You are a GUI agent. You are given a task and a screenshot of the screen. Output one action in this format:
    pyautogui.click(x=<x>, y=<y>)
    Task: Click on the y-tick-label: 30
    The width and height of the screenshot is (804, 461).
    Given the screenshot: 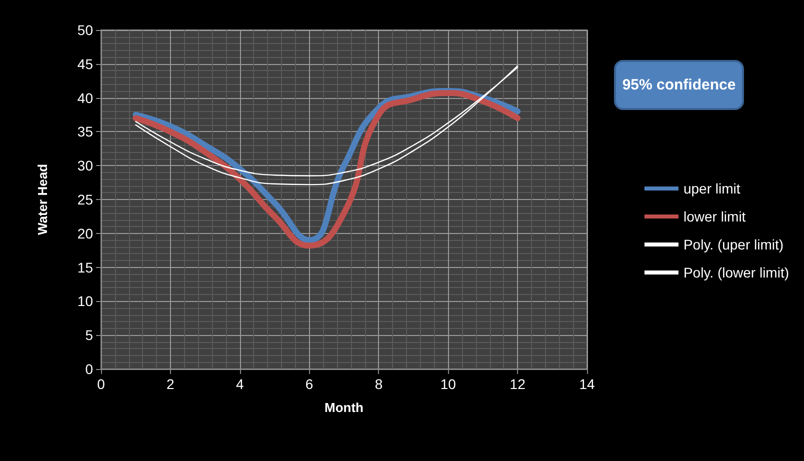 What is the action you would take?
    pyautogui.click(x=85, y=166)
    